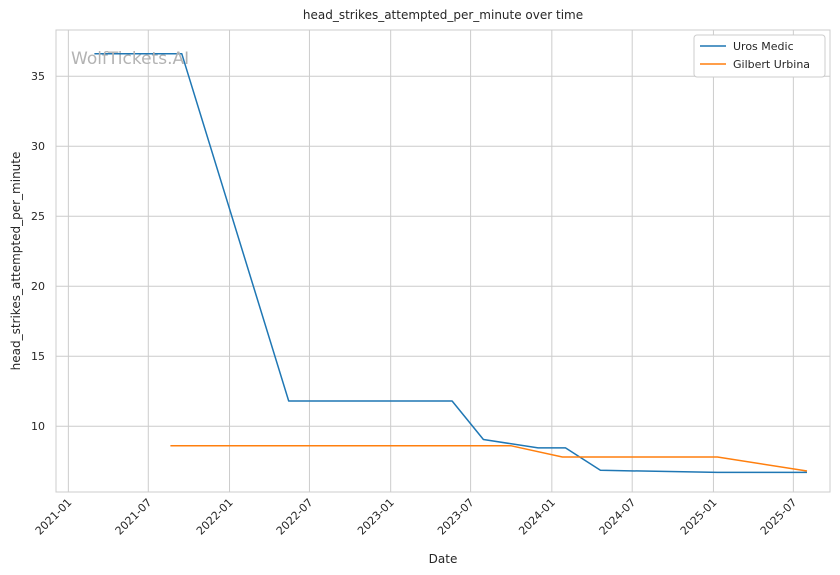 This screenshot has width=840, height=575. Describe the element at coordinates (38, 356) in the screenshot. I see `y-tick-label: 15` at that location.